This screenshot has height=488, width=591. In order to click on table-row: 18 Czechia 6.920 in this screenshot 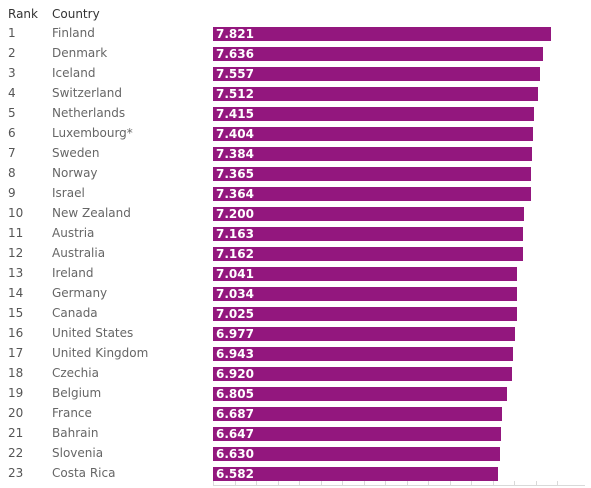, I will do `click(295, 374)`.